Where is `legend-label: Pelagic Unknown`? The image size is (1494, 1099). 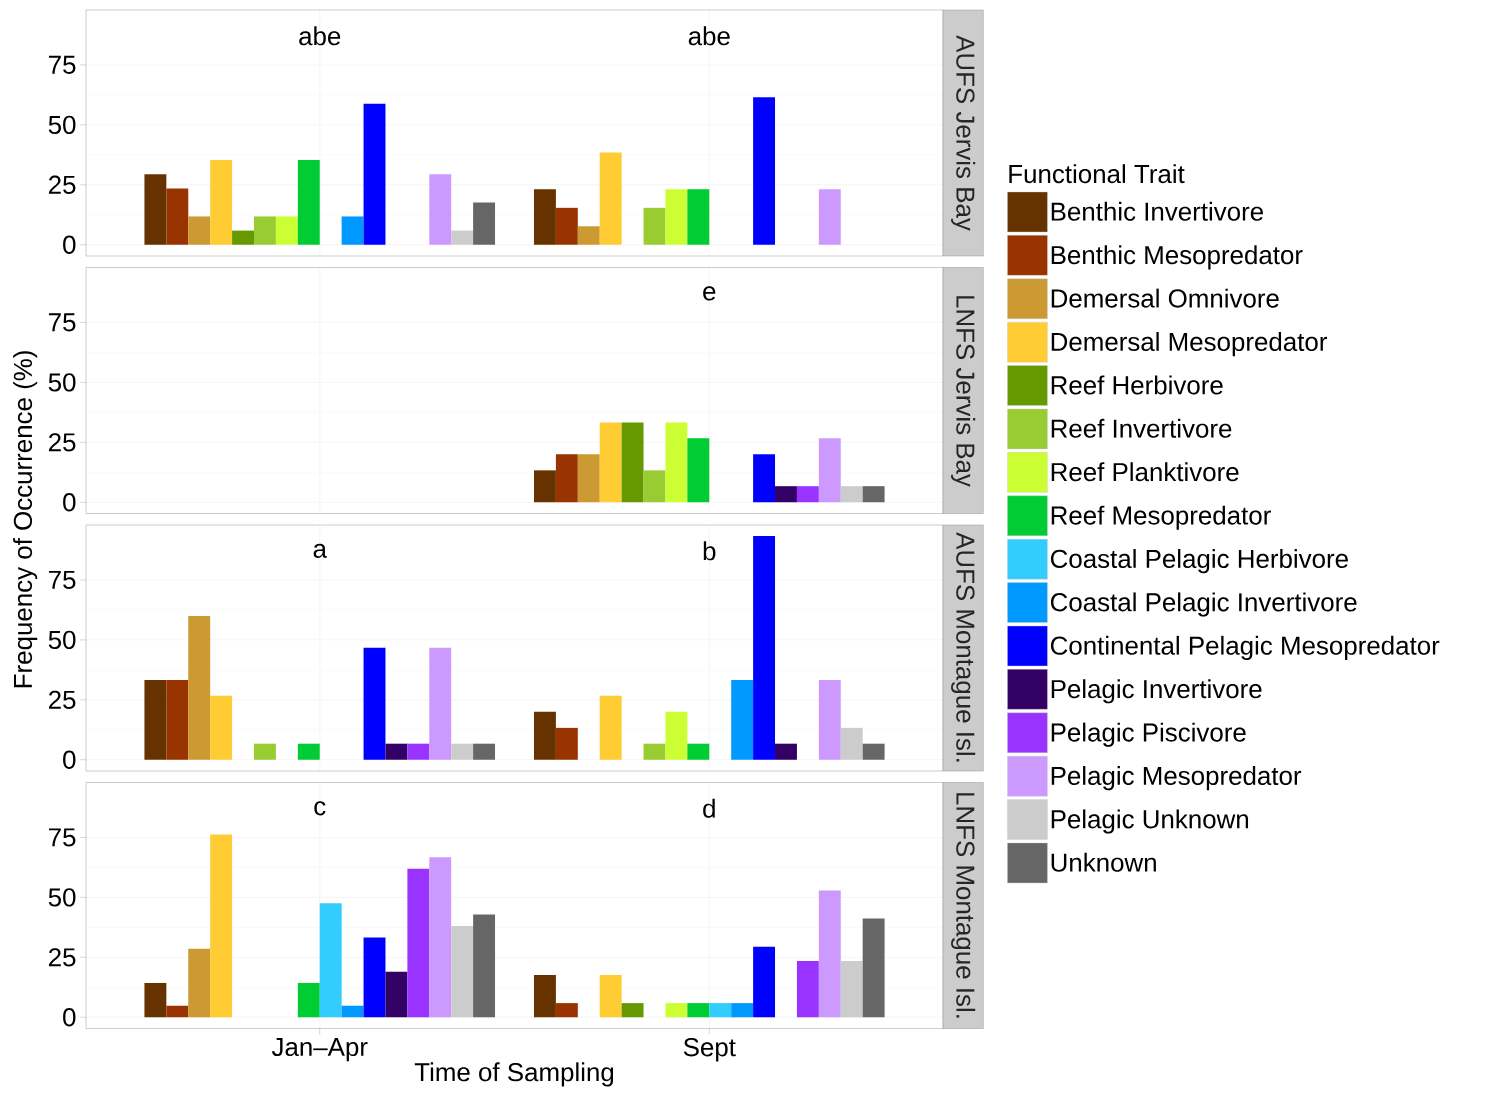 legend-label: Pelagic Unknown is located at coordinates (1150, 821).